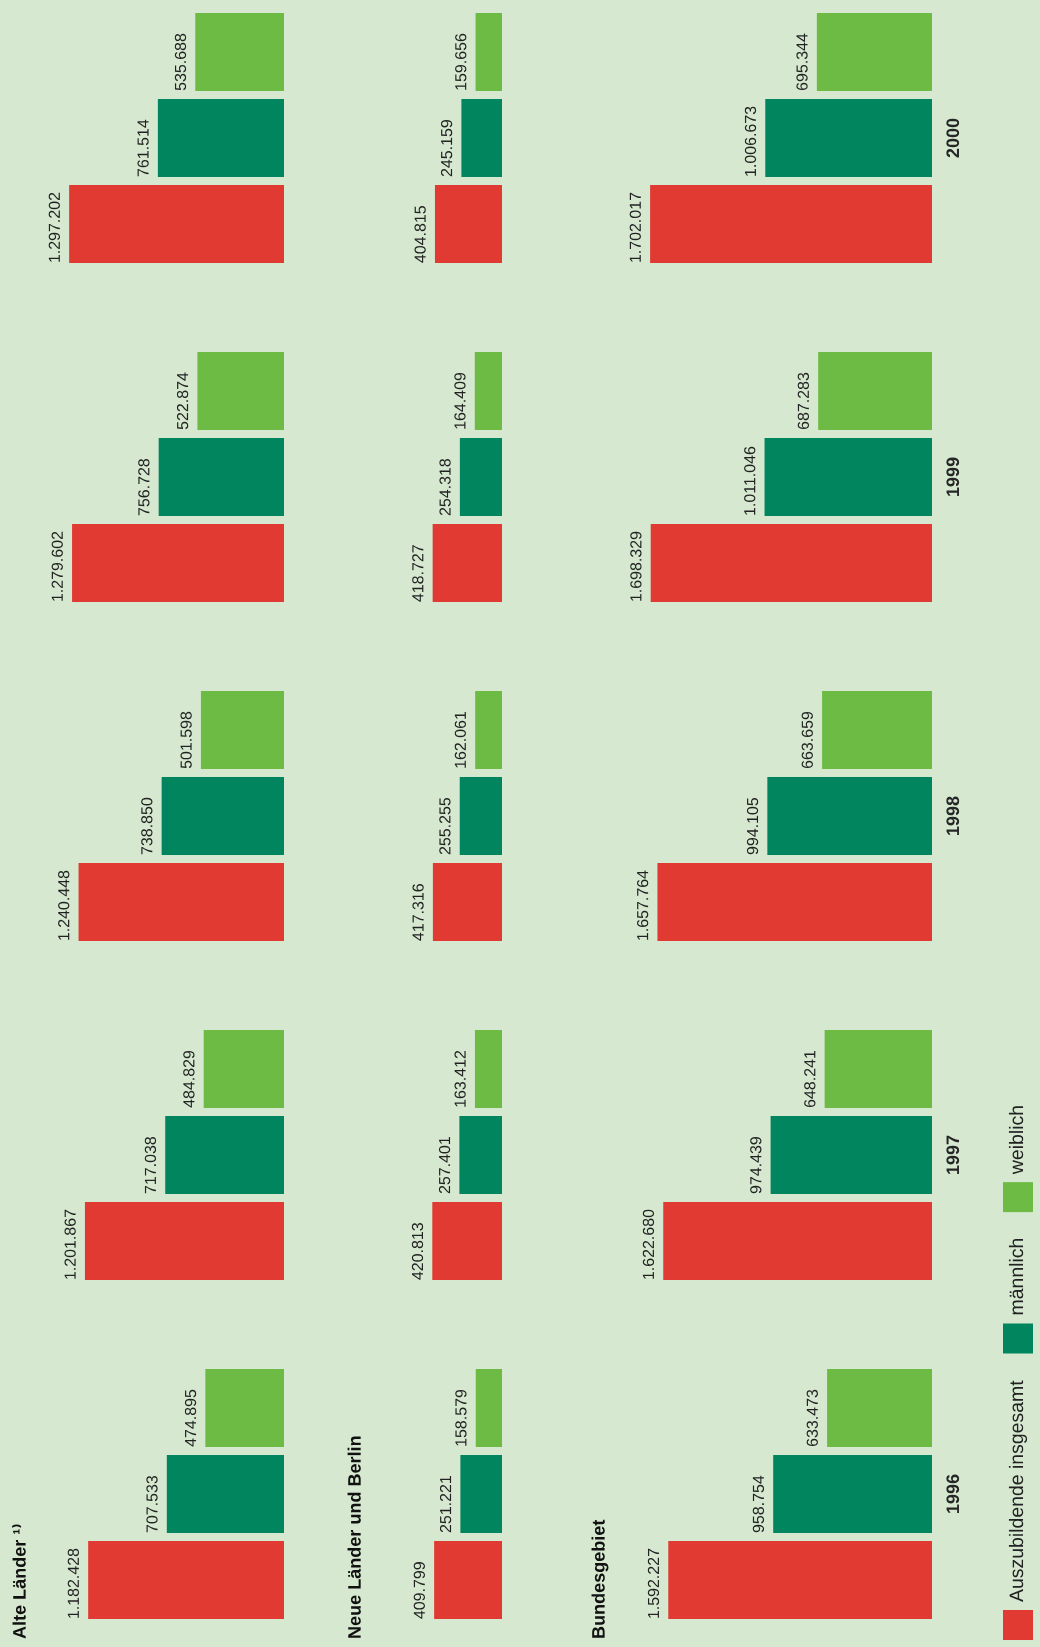 This screenshot has height=1647, width=1040. What do you see at coordinates (953, 815) in the screenshot?
I see `y-tick-label: 1998` at bounding box center [953, 815].